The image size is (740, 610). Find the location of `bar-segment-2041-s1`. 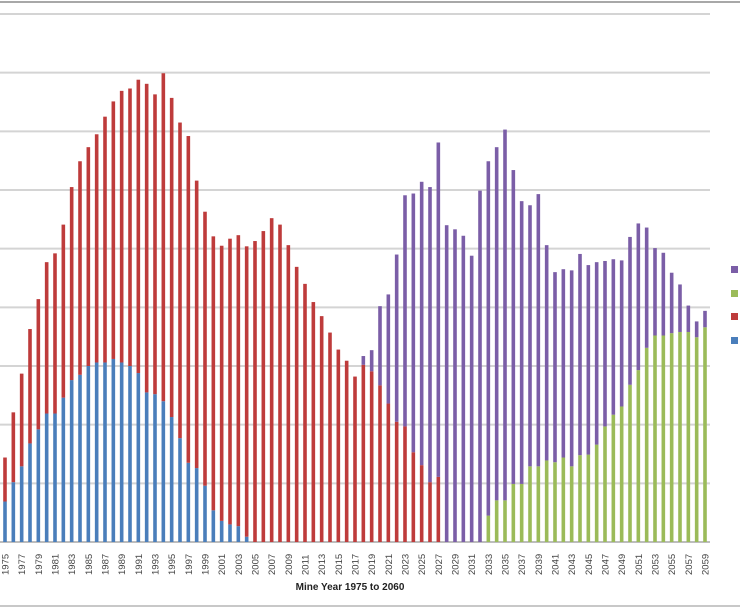

bar-segment-2041-s1 is located at coordinates (555, 502).